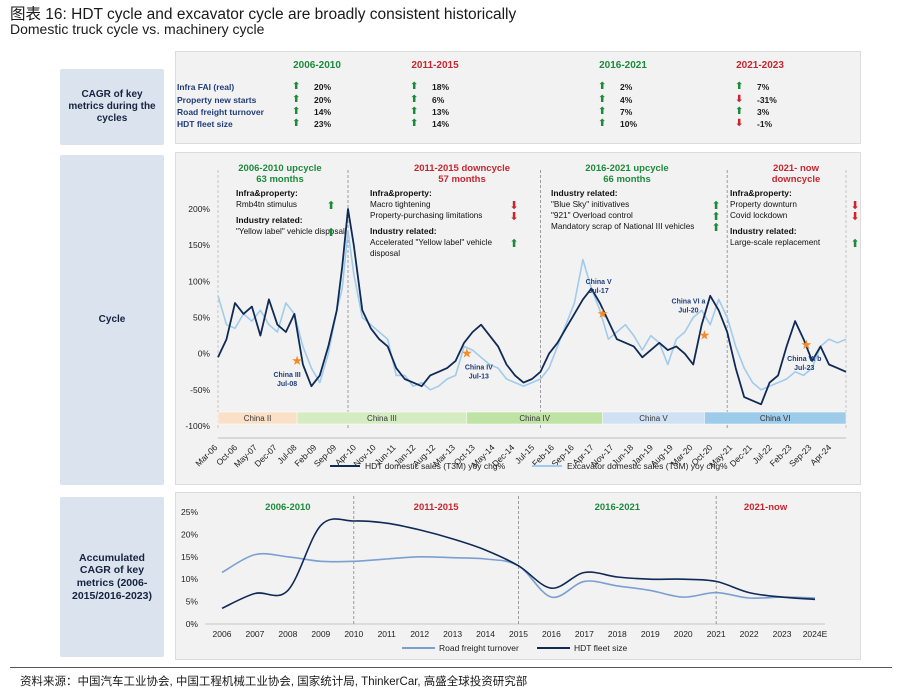 Image resolution: width=903 pixels, height=695 pixels. I want to click on cagr-table-panel, so click(518, 97).